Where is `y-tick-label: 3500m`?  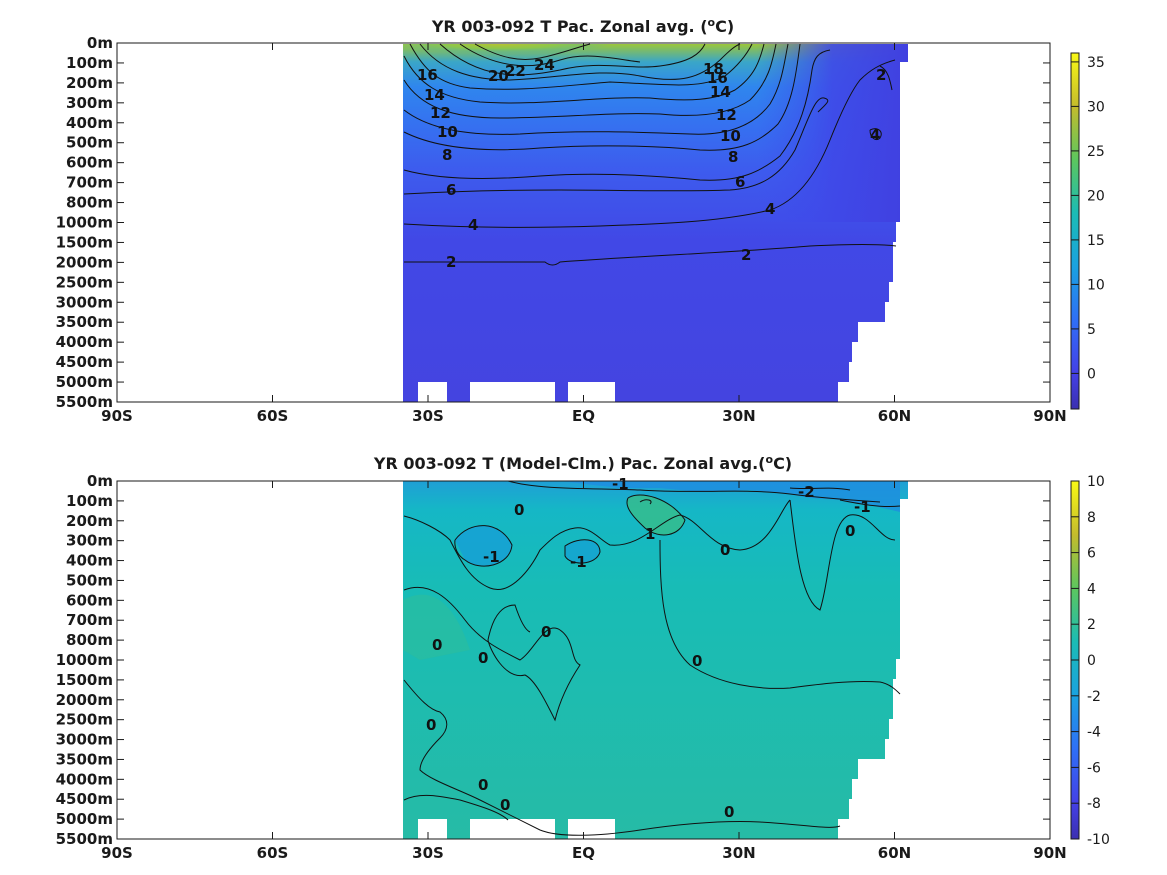 y-tick-label: 3500m is located at coordinates (84, 759).